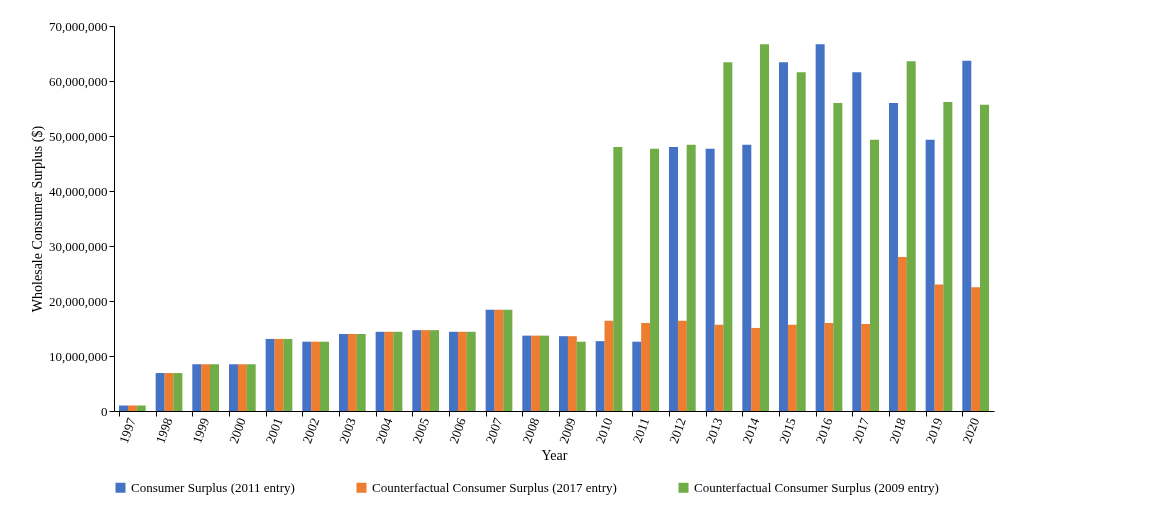 The image size is (1173, 525). Describe the element at coordinates (78, 246) in the screenshot. I see `y-tick-label: 30,000,000` at that location.